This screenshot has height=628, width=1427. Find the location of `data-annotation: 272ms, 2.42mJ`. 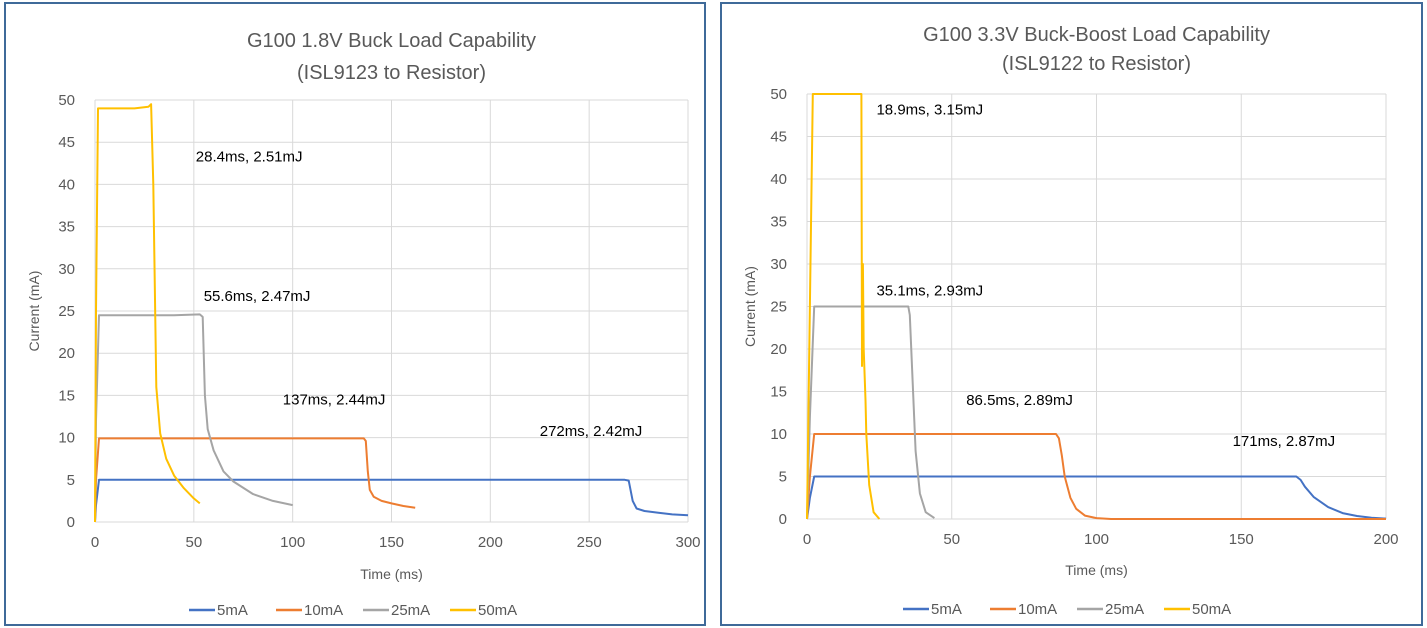

data-annotation: 272ms, 2.42mJ is located at coordinates (591, 431).